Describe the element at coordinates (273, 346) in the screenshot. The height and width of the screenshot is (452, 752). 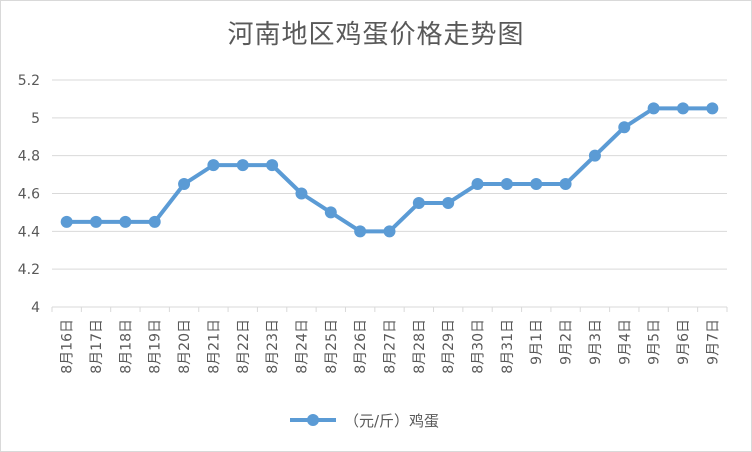
I see `x-tick-label: 8月23日` at that location.